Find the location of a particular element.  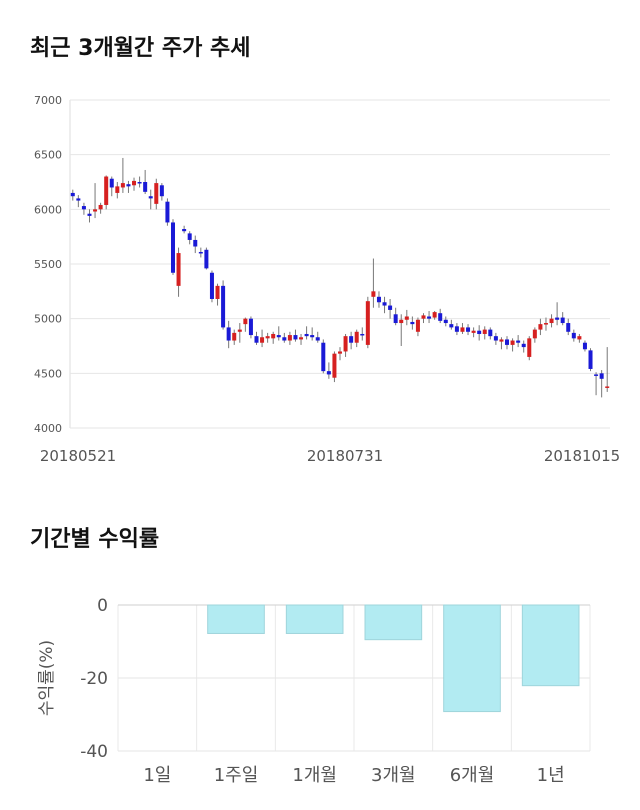

y-tick-label: -40 is located at coordinates (94, 752).